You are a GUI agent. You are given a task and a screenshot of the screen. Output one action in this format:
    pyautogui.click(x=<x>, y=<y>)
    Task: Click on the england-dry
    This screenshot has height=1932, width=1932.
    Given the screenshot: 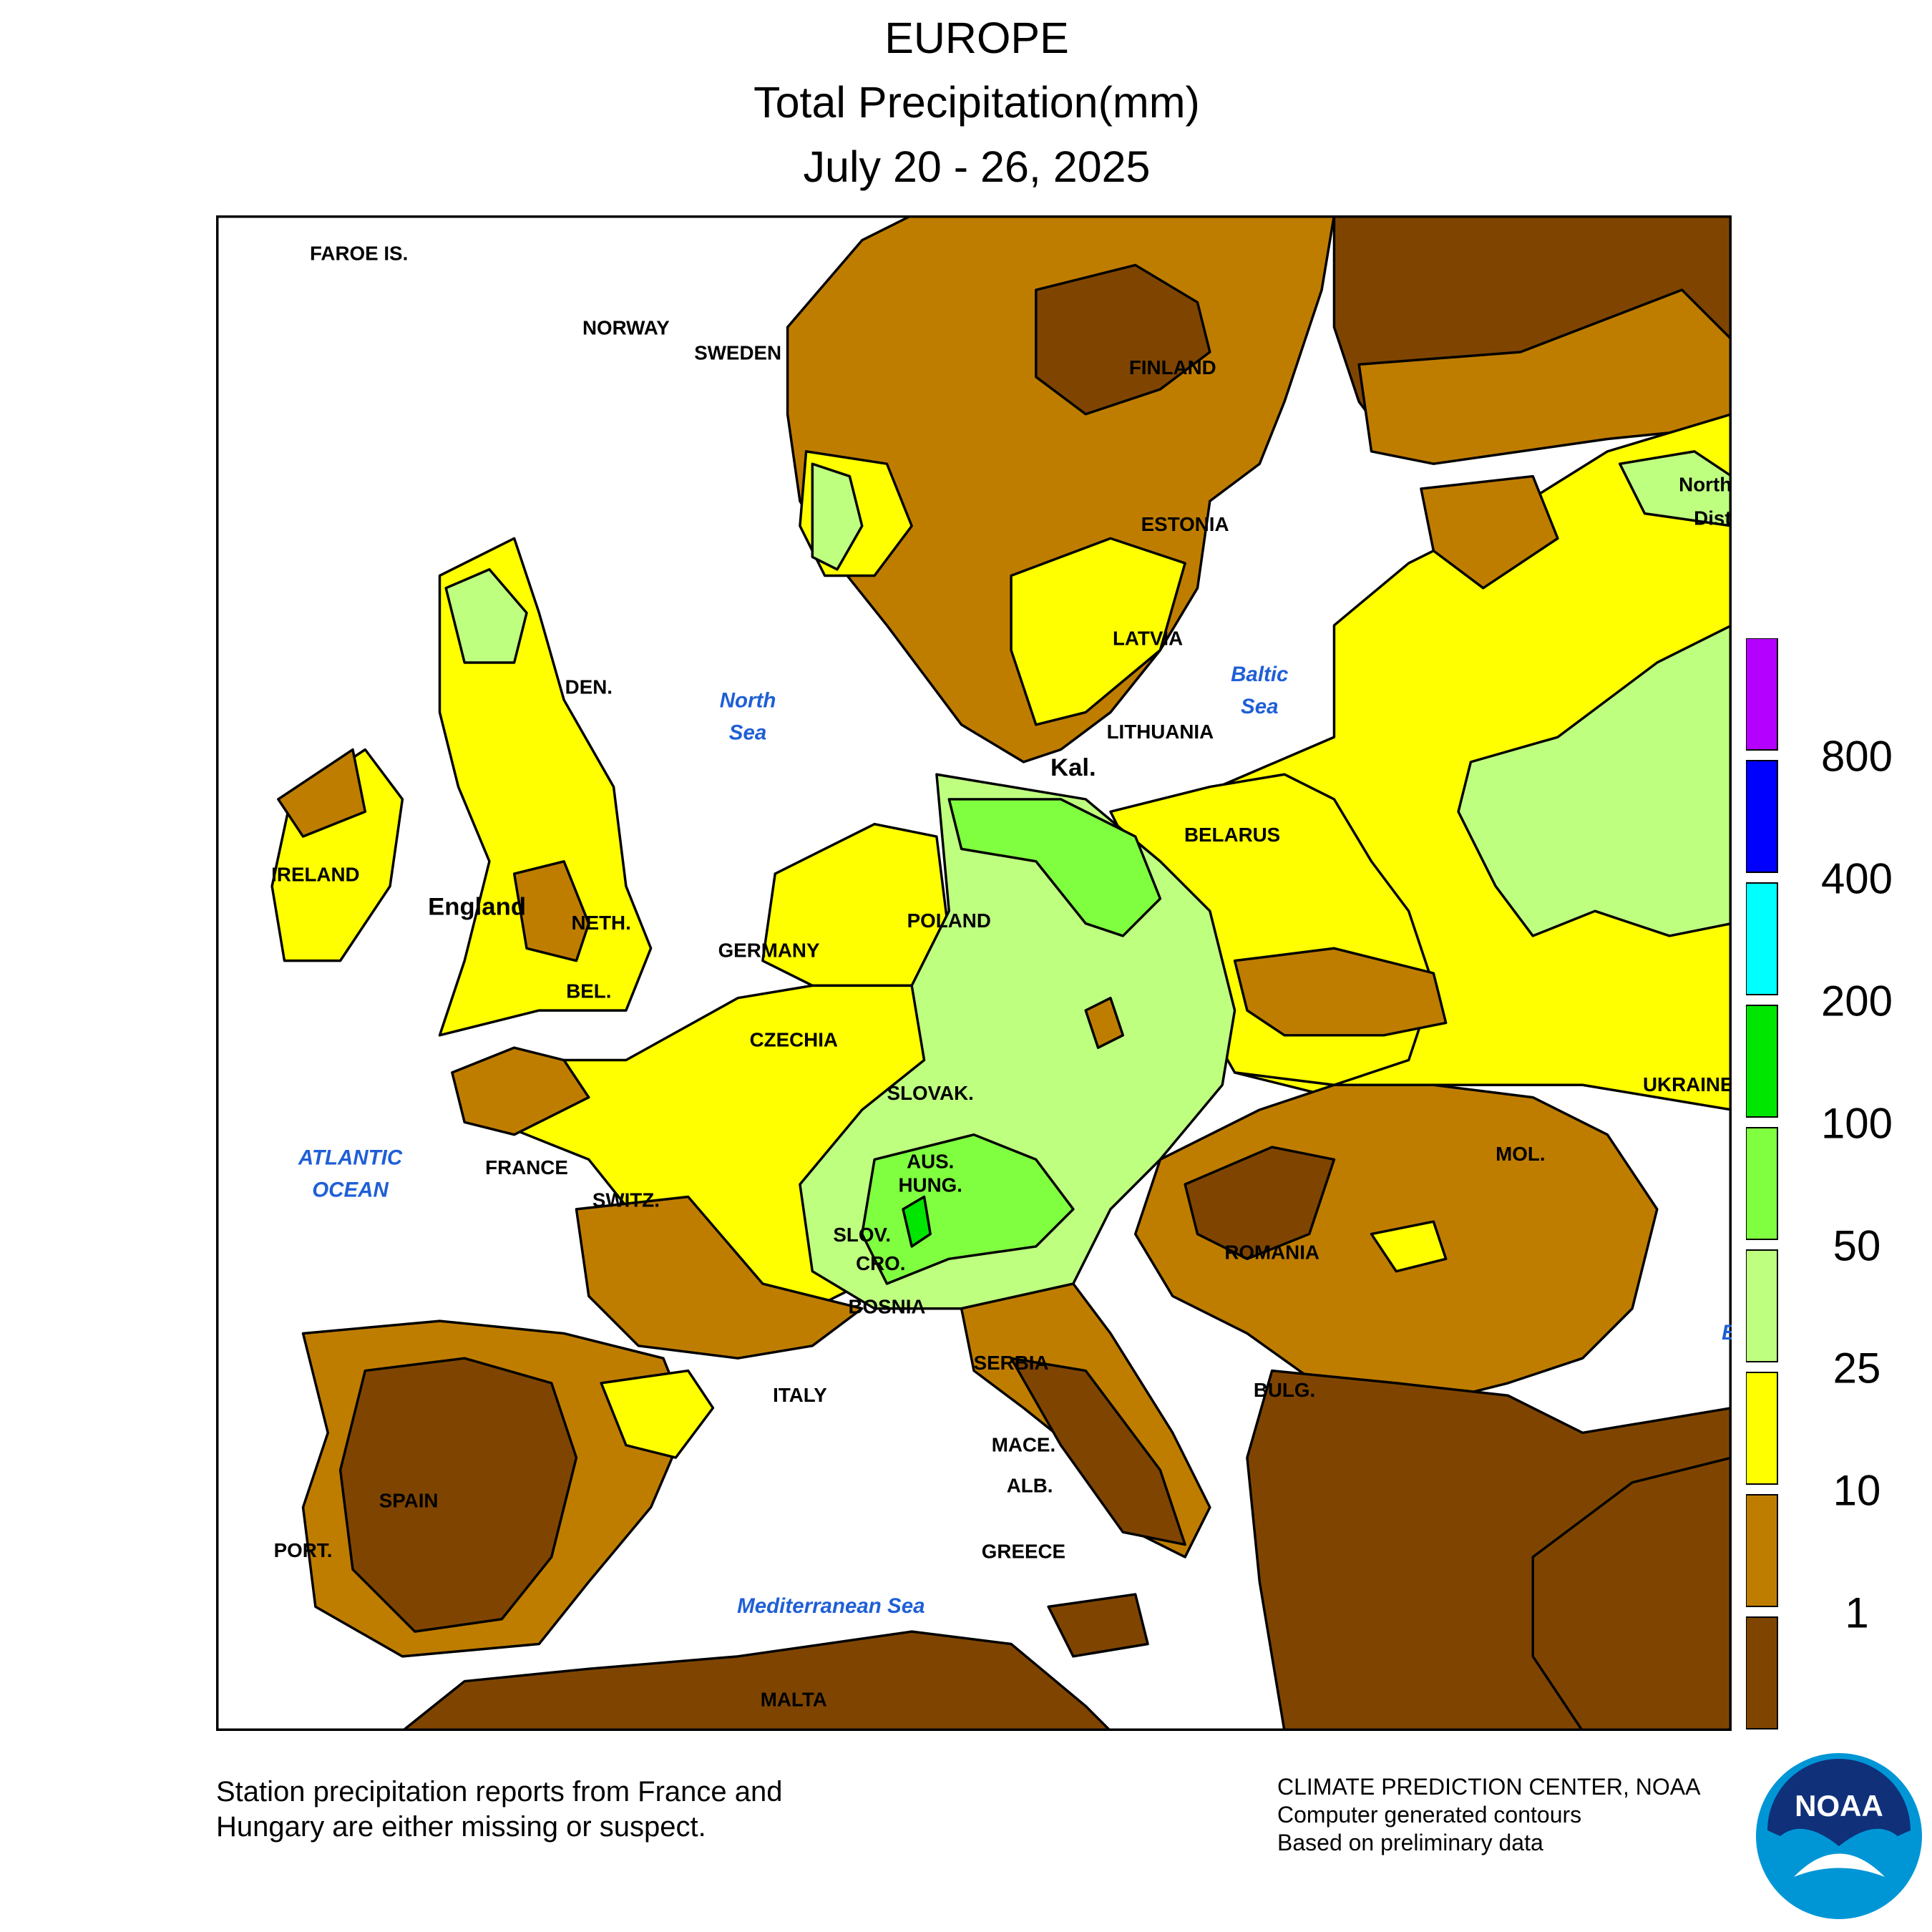 What is the action you would take?
    pyautogui.click(x=551, y=911)
    